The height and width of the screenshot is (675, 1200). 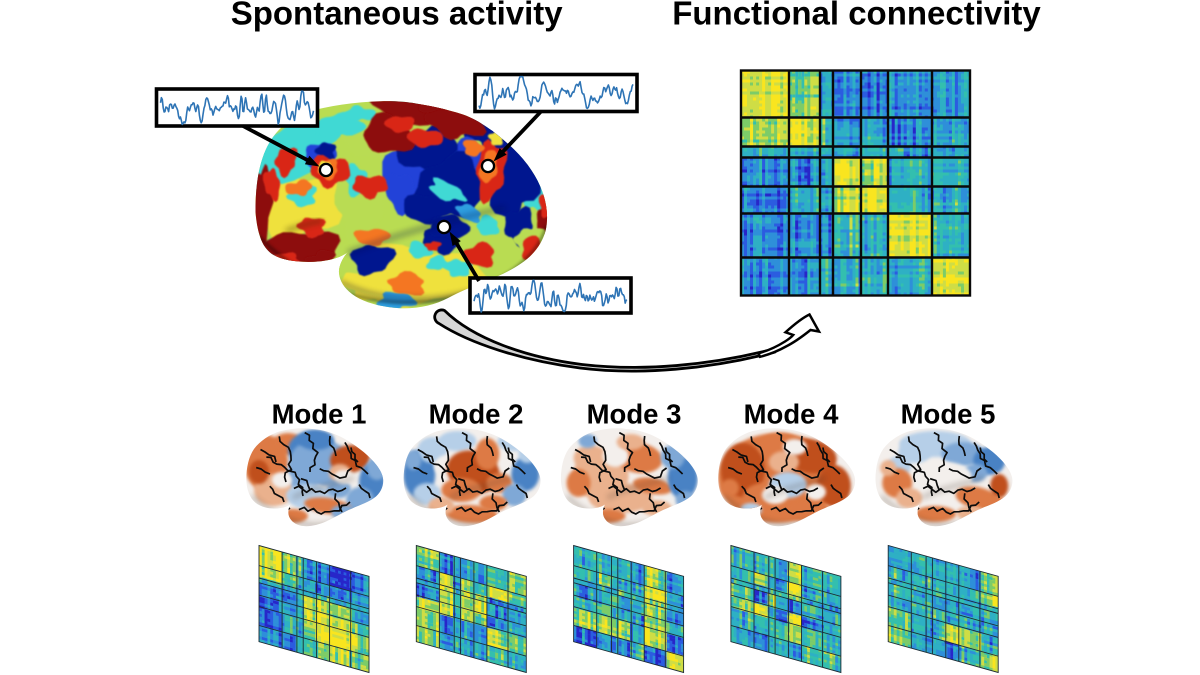 I want to click on svg-text: Functional connectivity, so click(x=856, y=16).